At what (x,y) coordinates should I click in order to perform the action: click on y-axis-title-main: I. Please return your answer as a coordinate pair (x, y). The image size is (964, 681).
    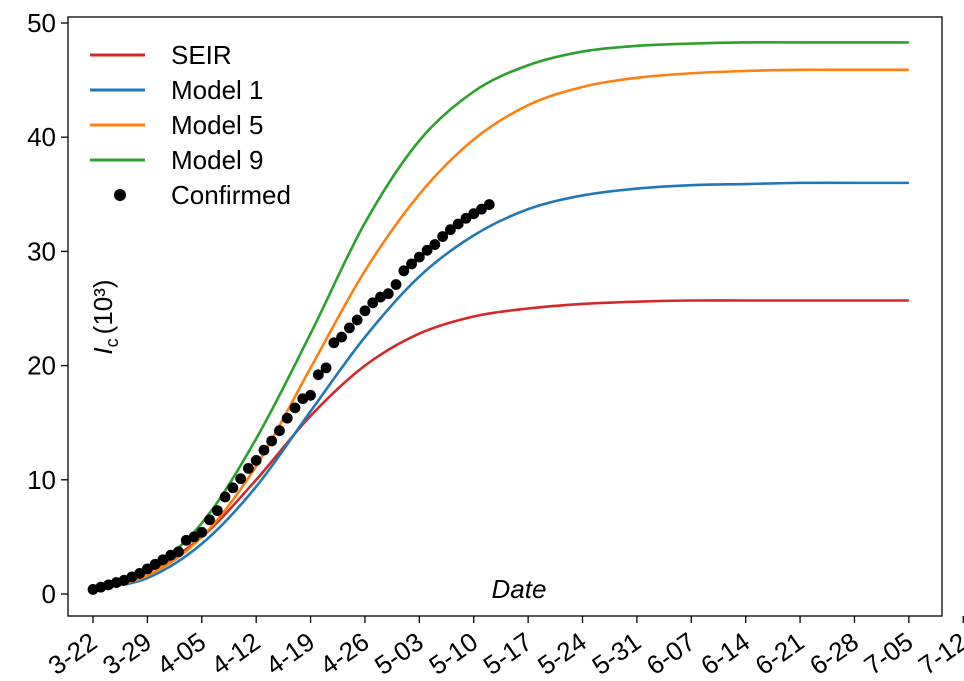
    Looking at the image, I should click on (103, 350).